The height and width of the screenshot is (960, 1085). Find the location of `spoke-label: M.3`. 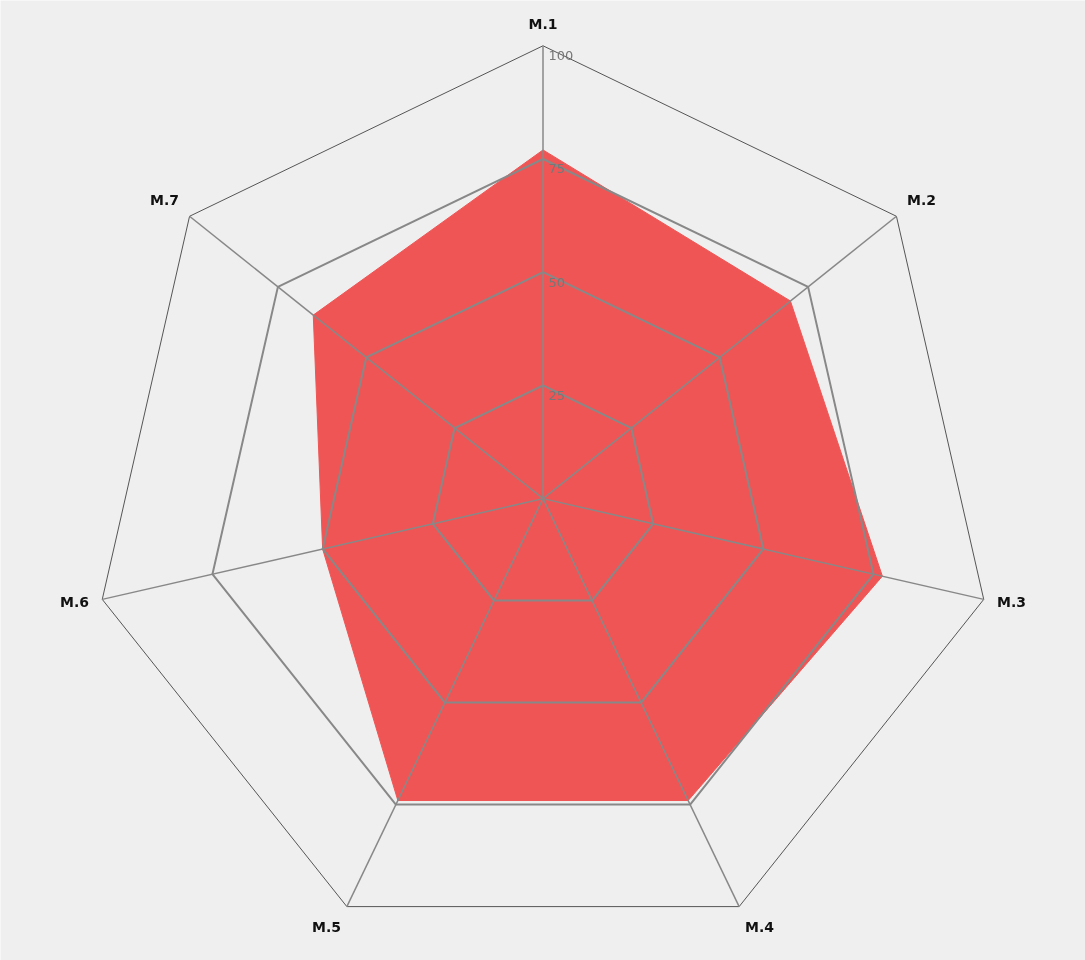

spoke-label: M.3 is located at coordinates (1011, 602).